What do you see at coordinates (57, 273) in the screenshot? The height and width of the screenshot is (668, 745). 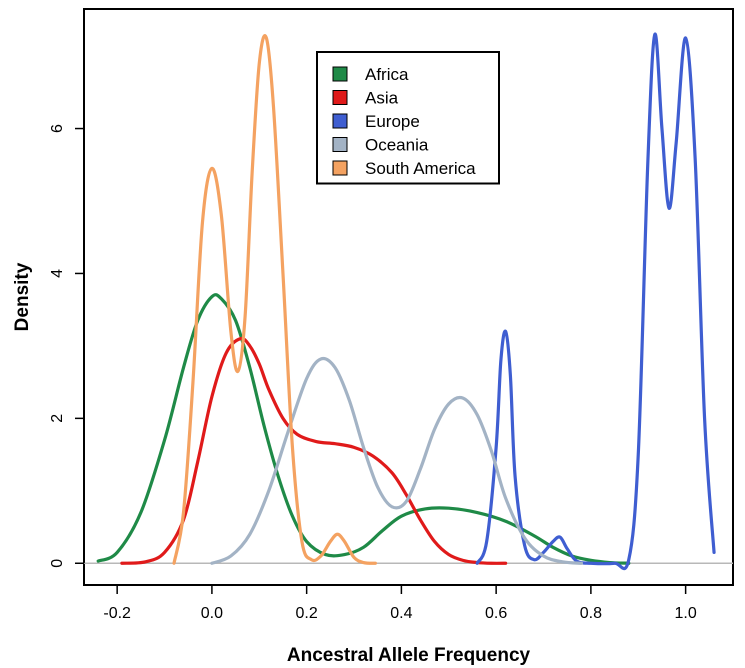 I see `y-tick-label: 4` at bounding box center [57, 273].